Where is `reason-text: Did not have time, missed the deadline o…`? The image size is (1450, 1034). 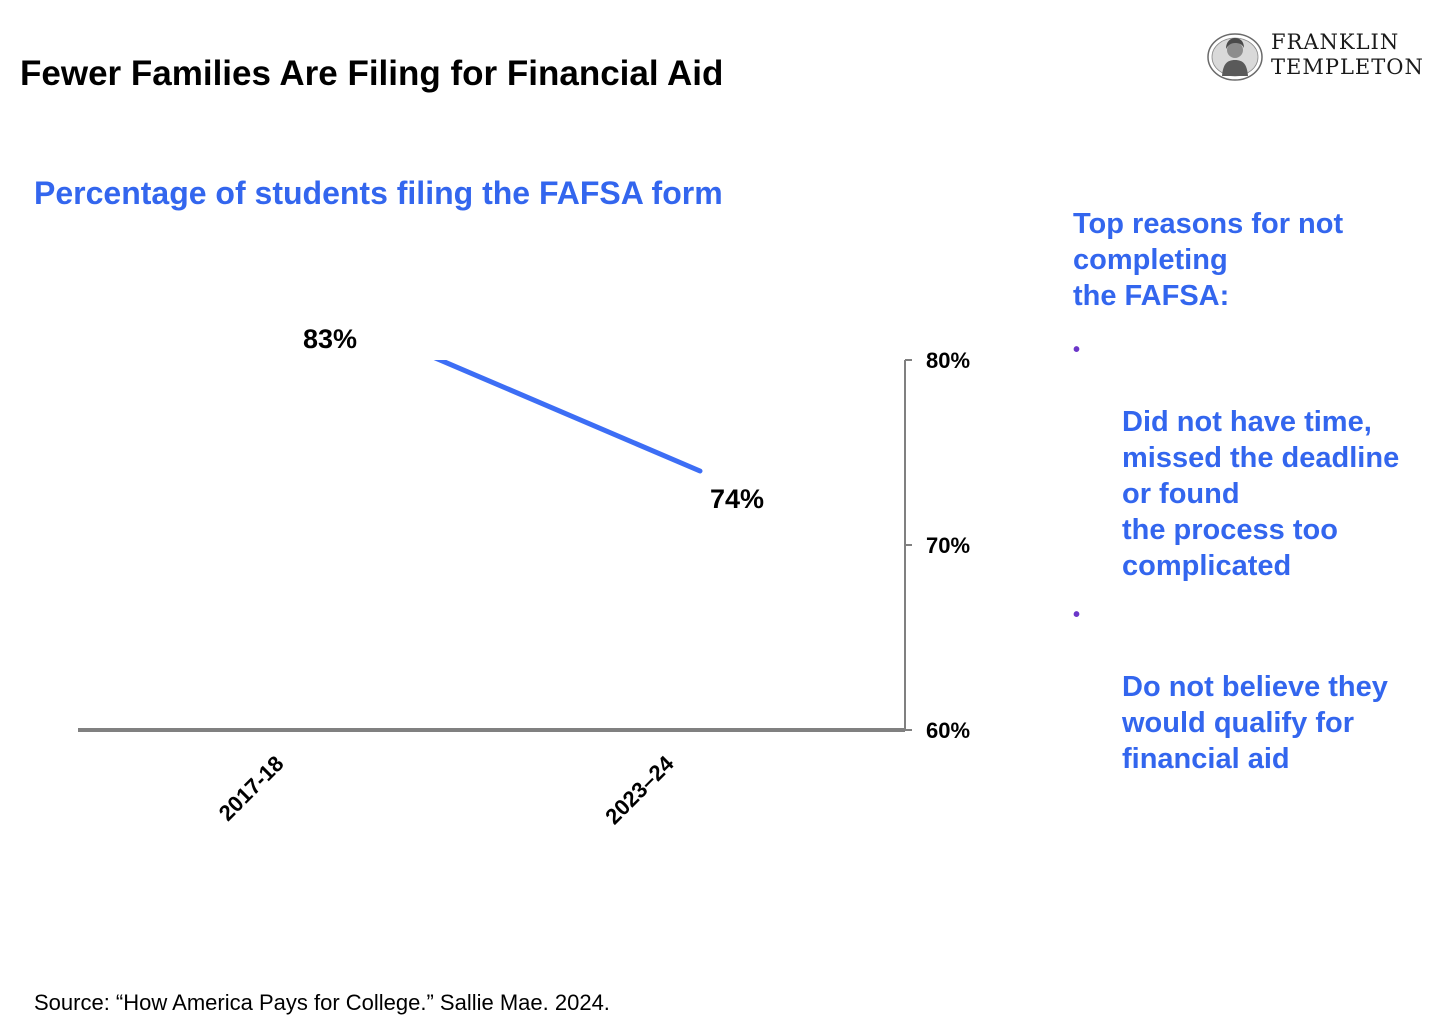
reason-text: Did not have time, missed the deadline o… is located at coordinates (1261, 494).